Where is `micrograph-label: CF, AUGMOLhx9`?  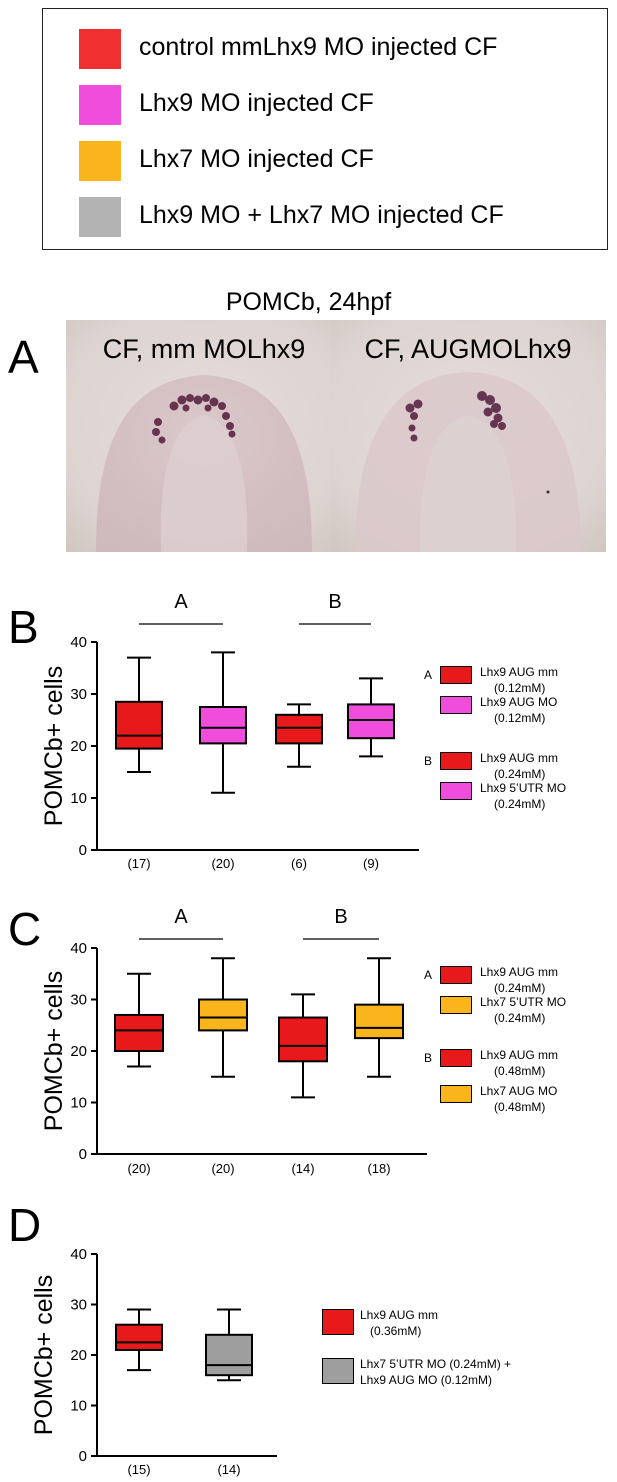
micrograph-label: CF, AUGMOLhx9 is located at coordinates (468, 349).